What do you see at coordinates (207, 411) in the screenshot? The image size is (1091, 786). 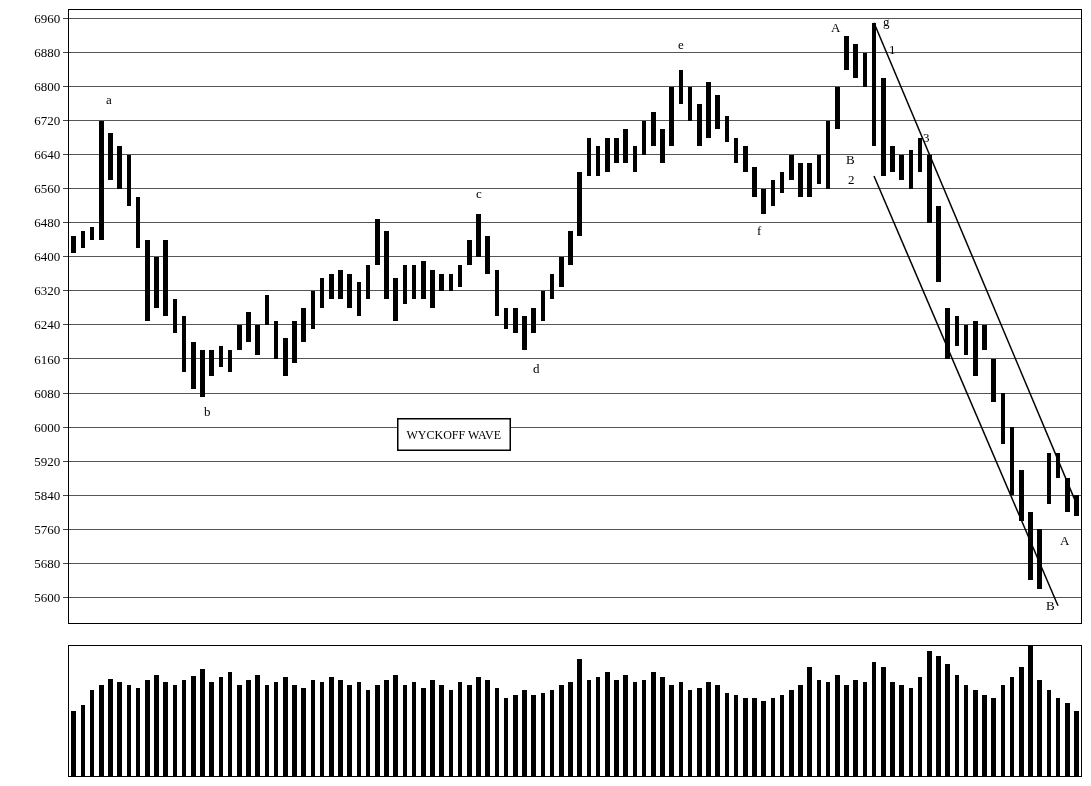 I see `annotation: b` at bounding box center [207, 411].